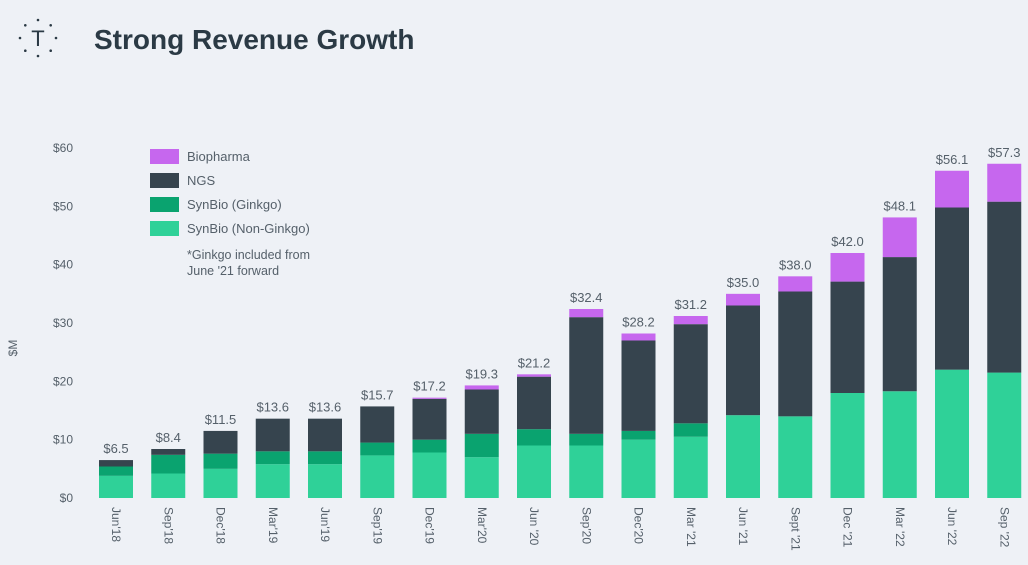 The height and width of the screenshot is (565, 1028). What do you see at coordinates (13, 348) in the screenshot?
I see `y-axis-label: $M` at bounding box center [13, 348].